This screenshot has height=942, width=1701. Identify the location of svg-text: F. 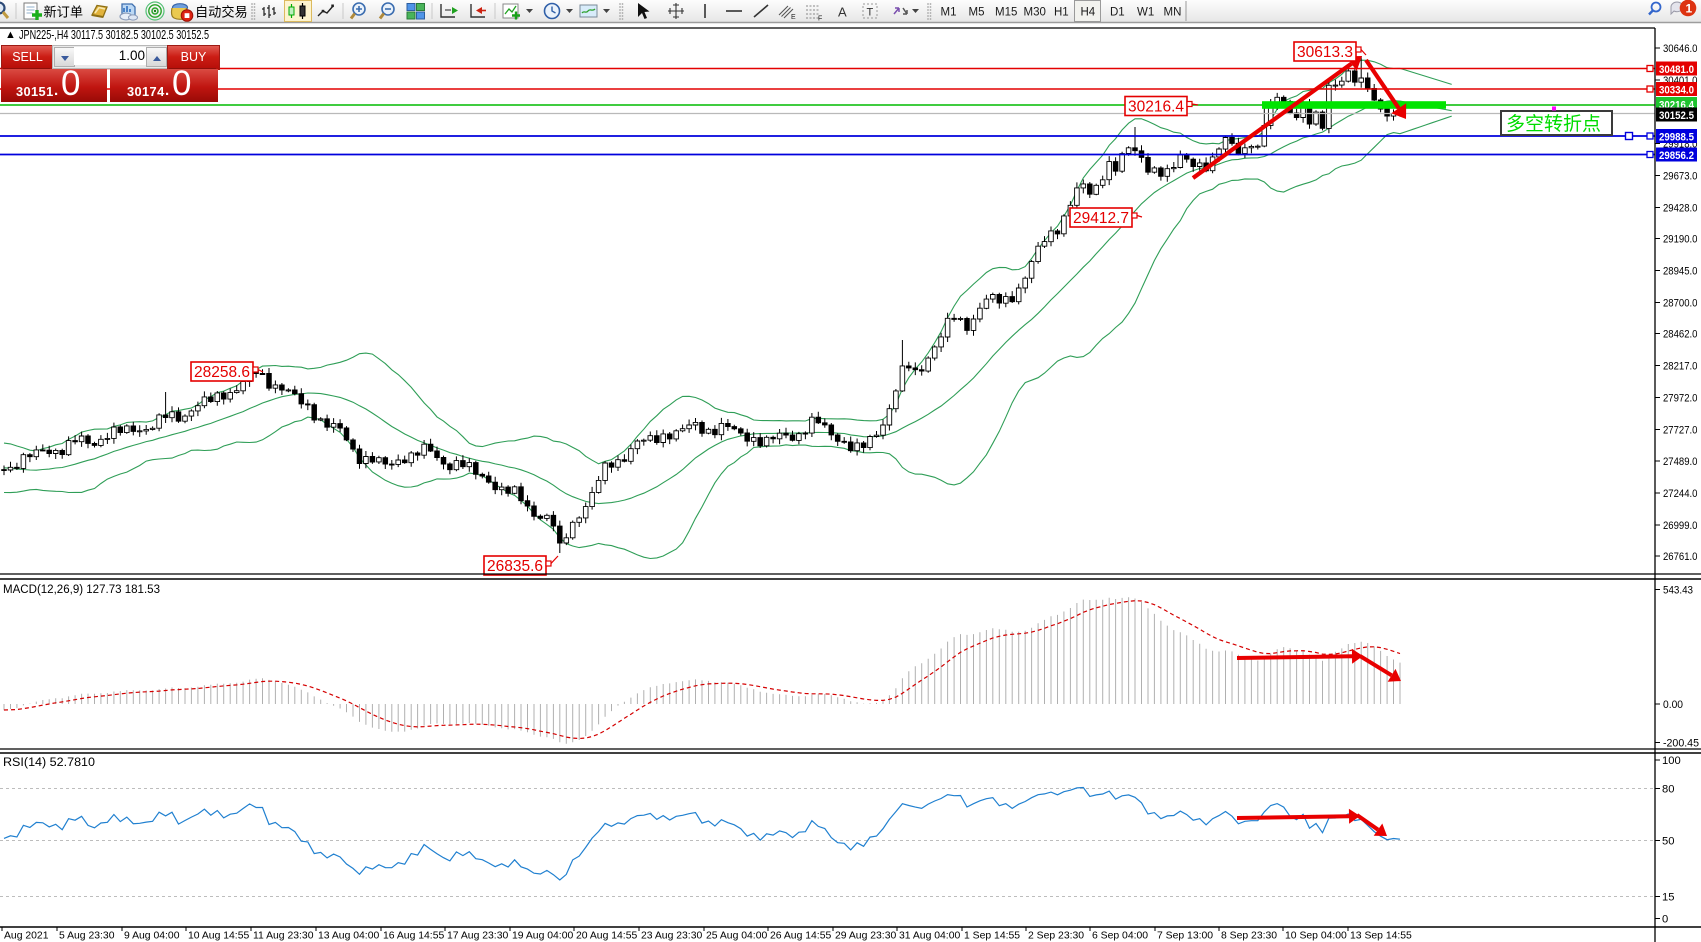
(820, 19).